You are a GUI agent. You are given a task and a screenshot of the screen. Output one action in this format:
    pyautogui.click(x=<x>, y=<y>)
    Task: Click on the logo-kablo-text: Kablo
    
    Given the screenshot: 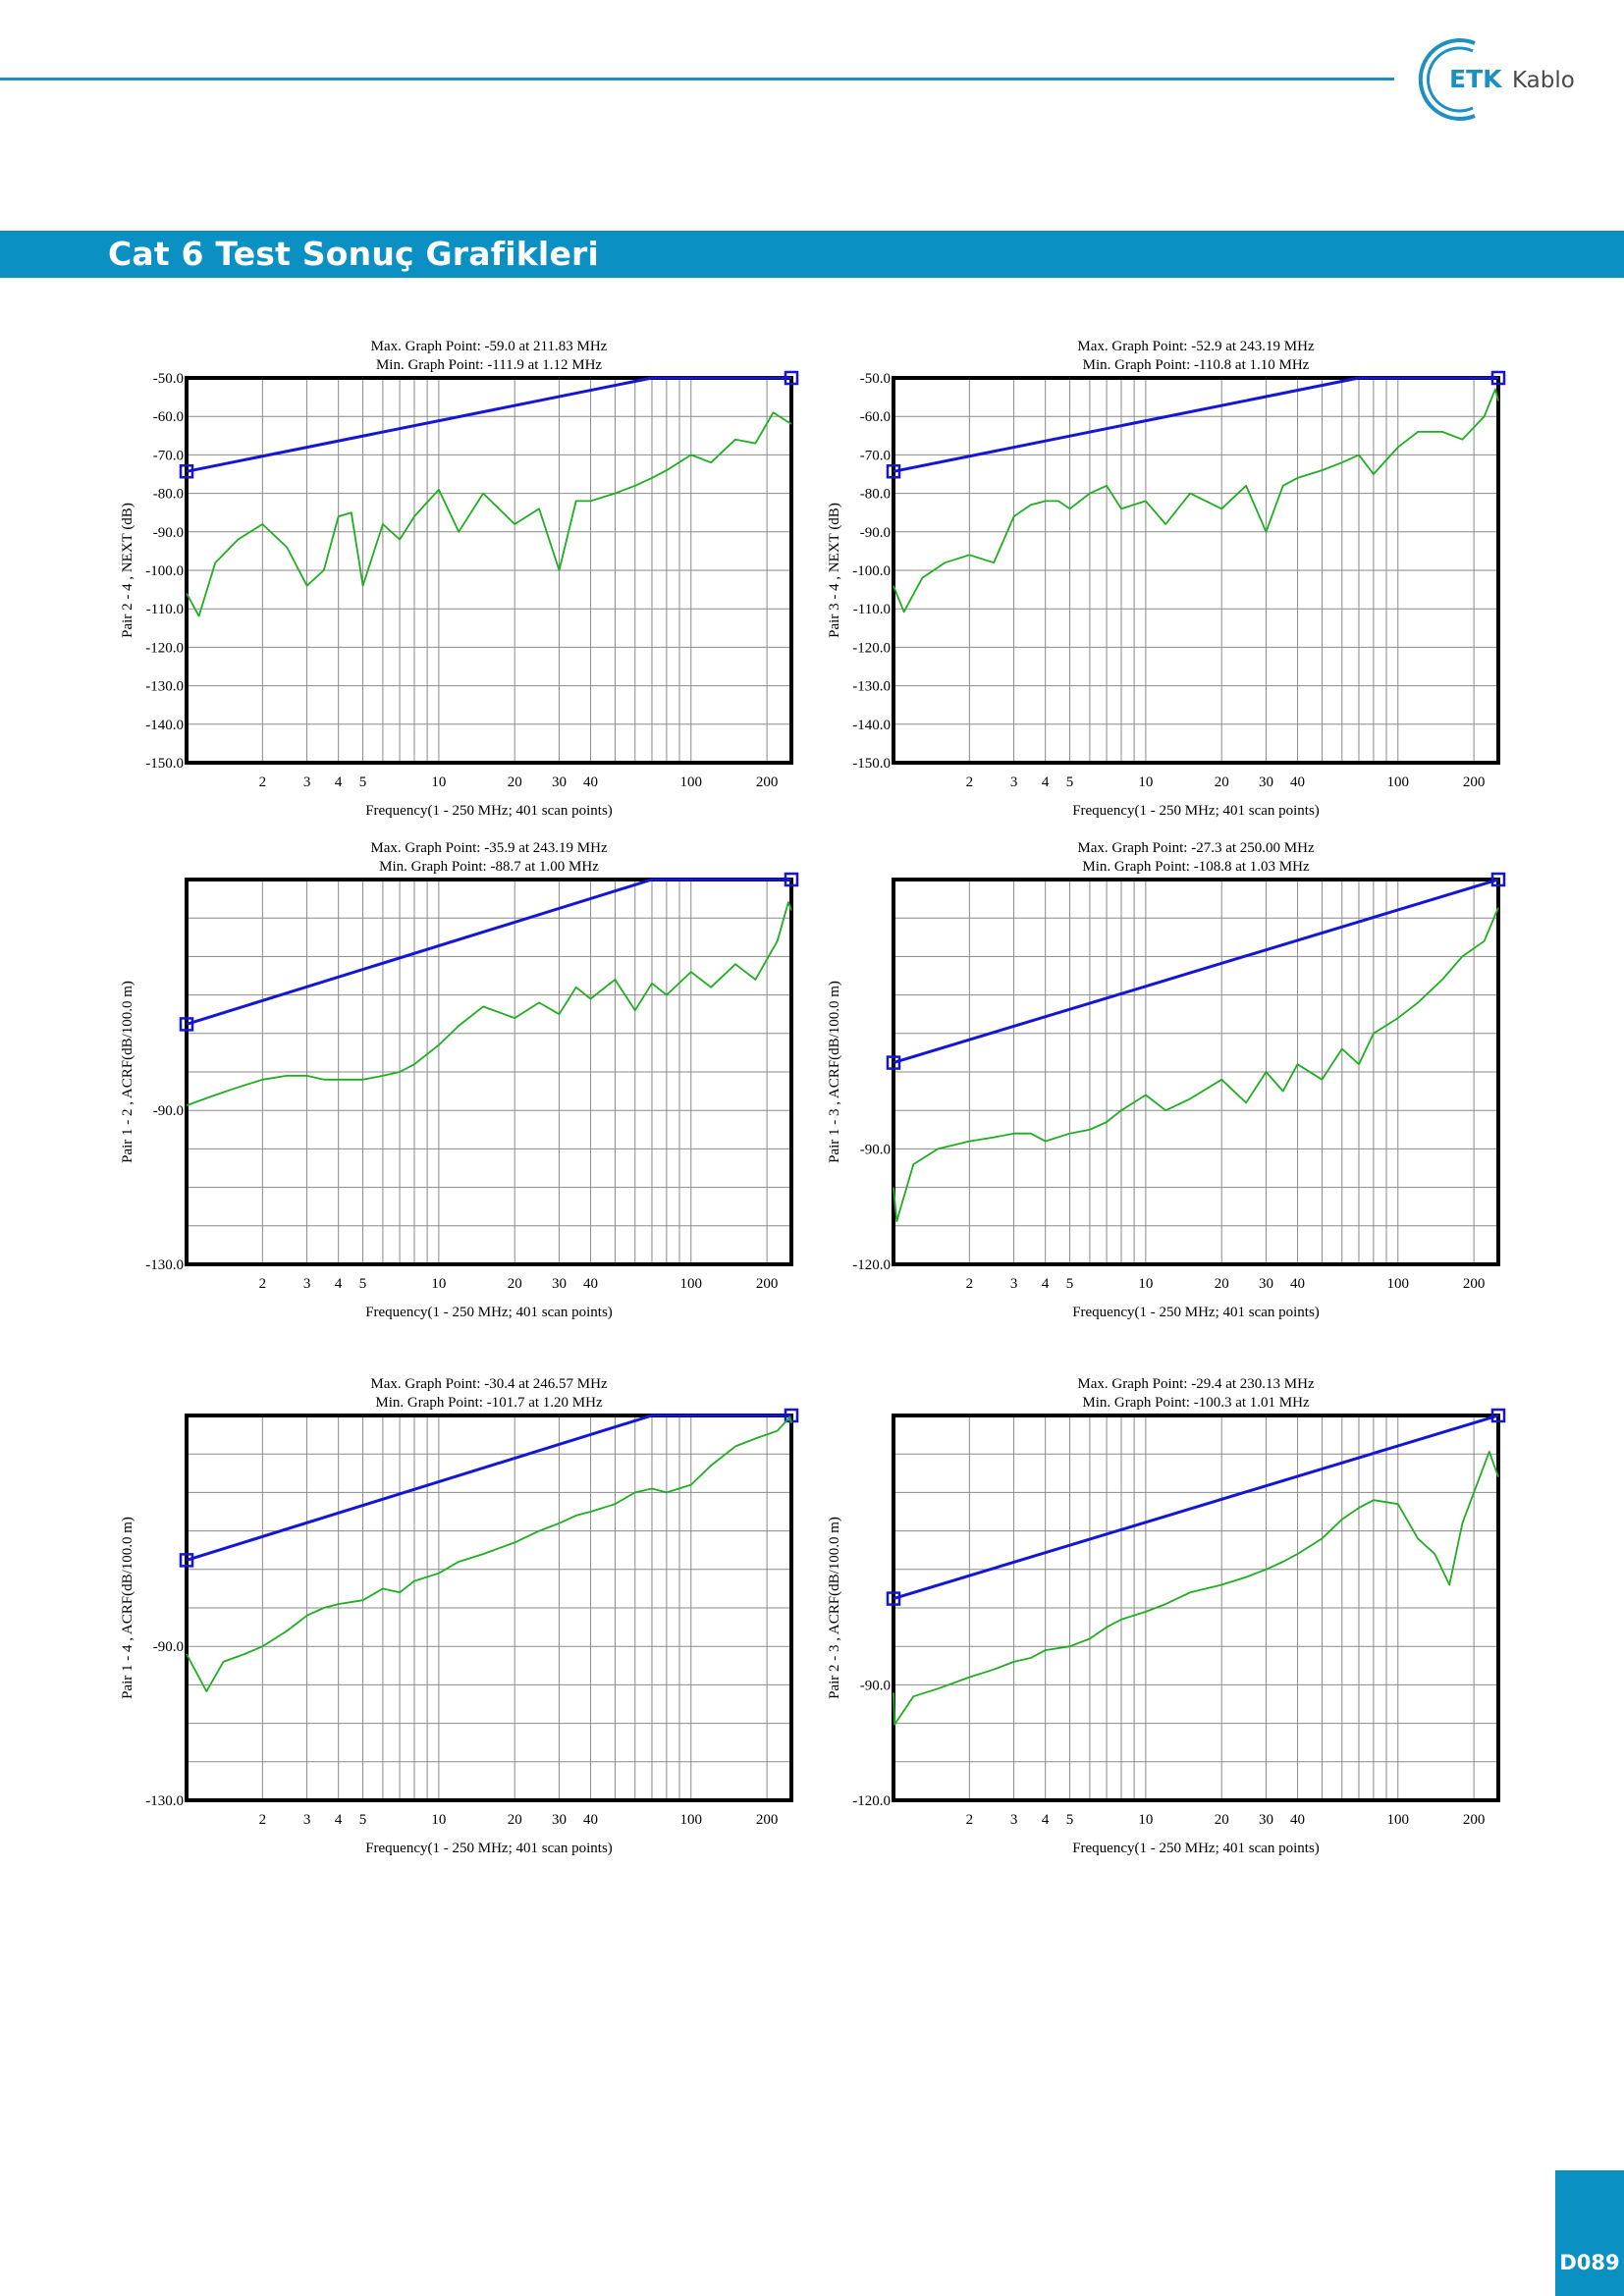 What is the action you would take?
    pyautogui.click(x=1543, y=80)
    